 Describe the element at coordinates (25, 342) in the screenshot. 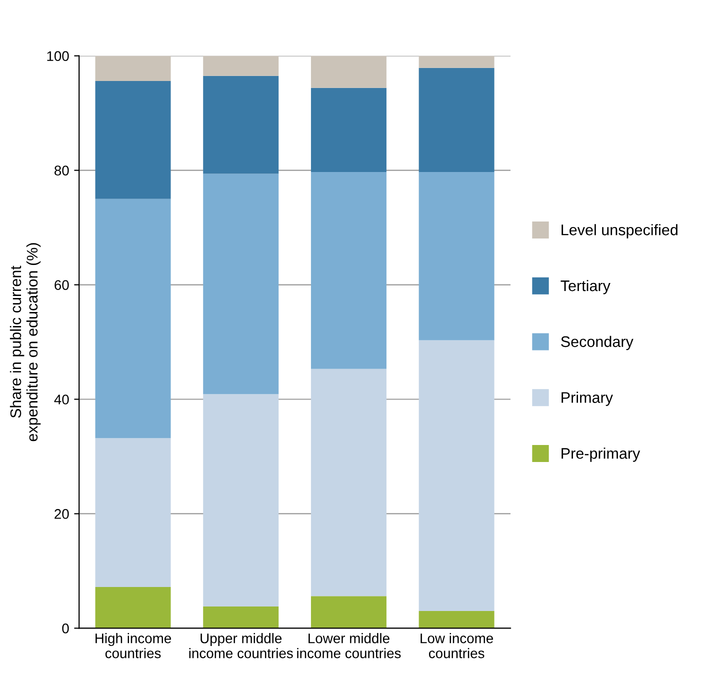

I see `y-axis-title: Share in public current expenditure on education (%)` at that location.